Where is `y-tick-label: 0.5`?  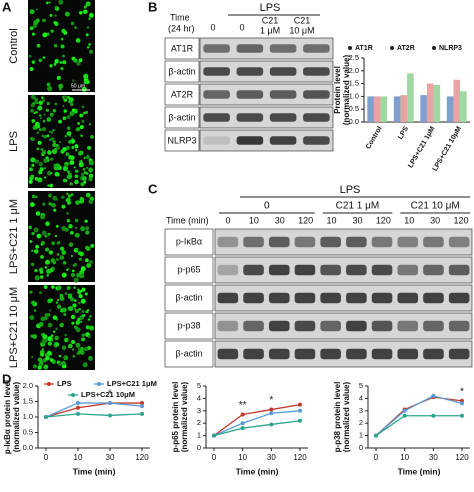
y-tick-label: 0.5 is located at coordinates (28, 431).